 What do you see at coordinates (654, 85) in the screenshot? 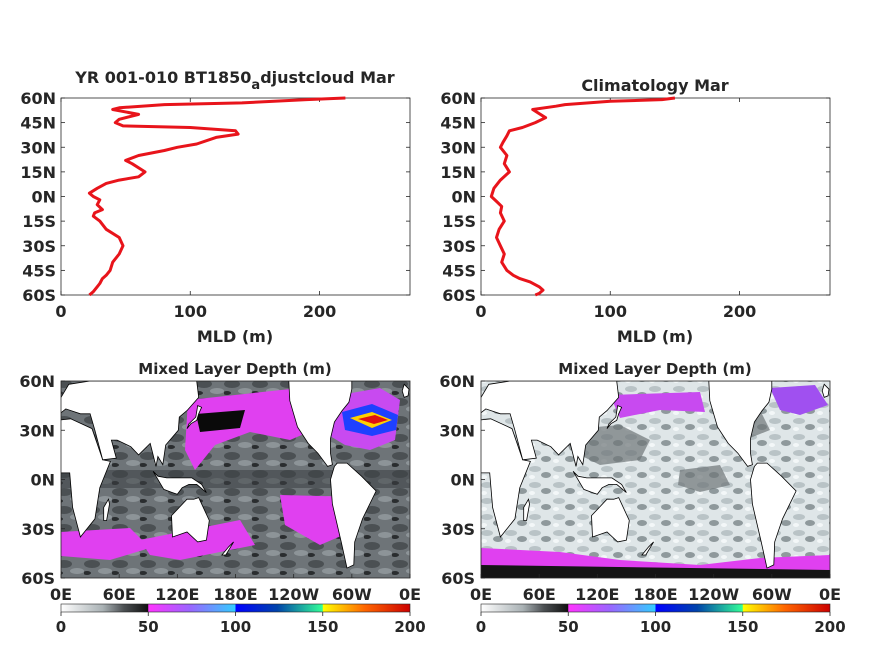
I see `profile-title-climatology: Climatology Mar` at bounding box center [654, 85].